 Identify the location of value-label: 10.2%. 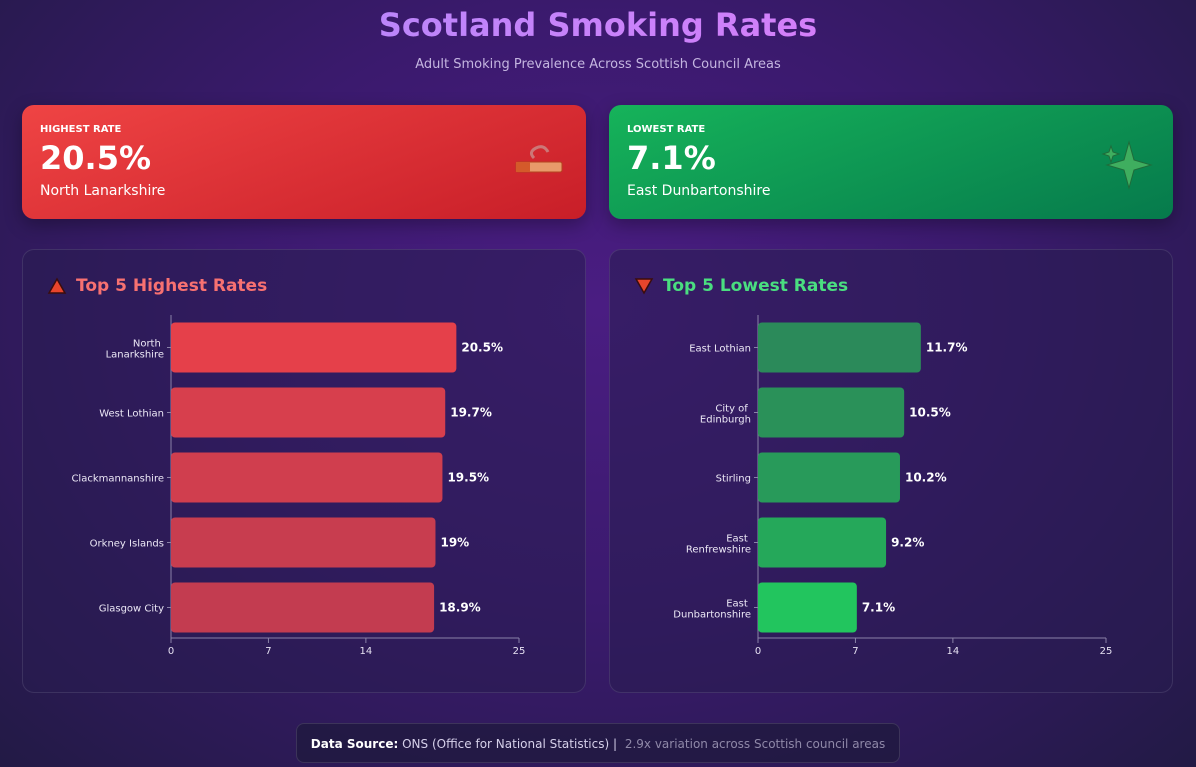
(926, 478).